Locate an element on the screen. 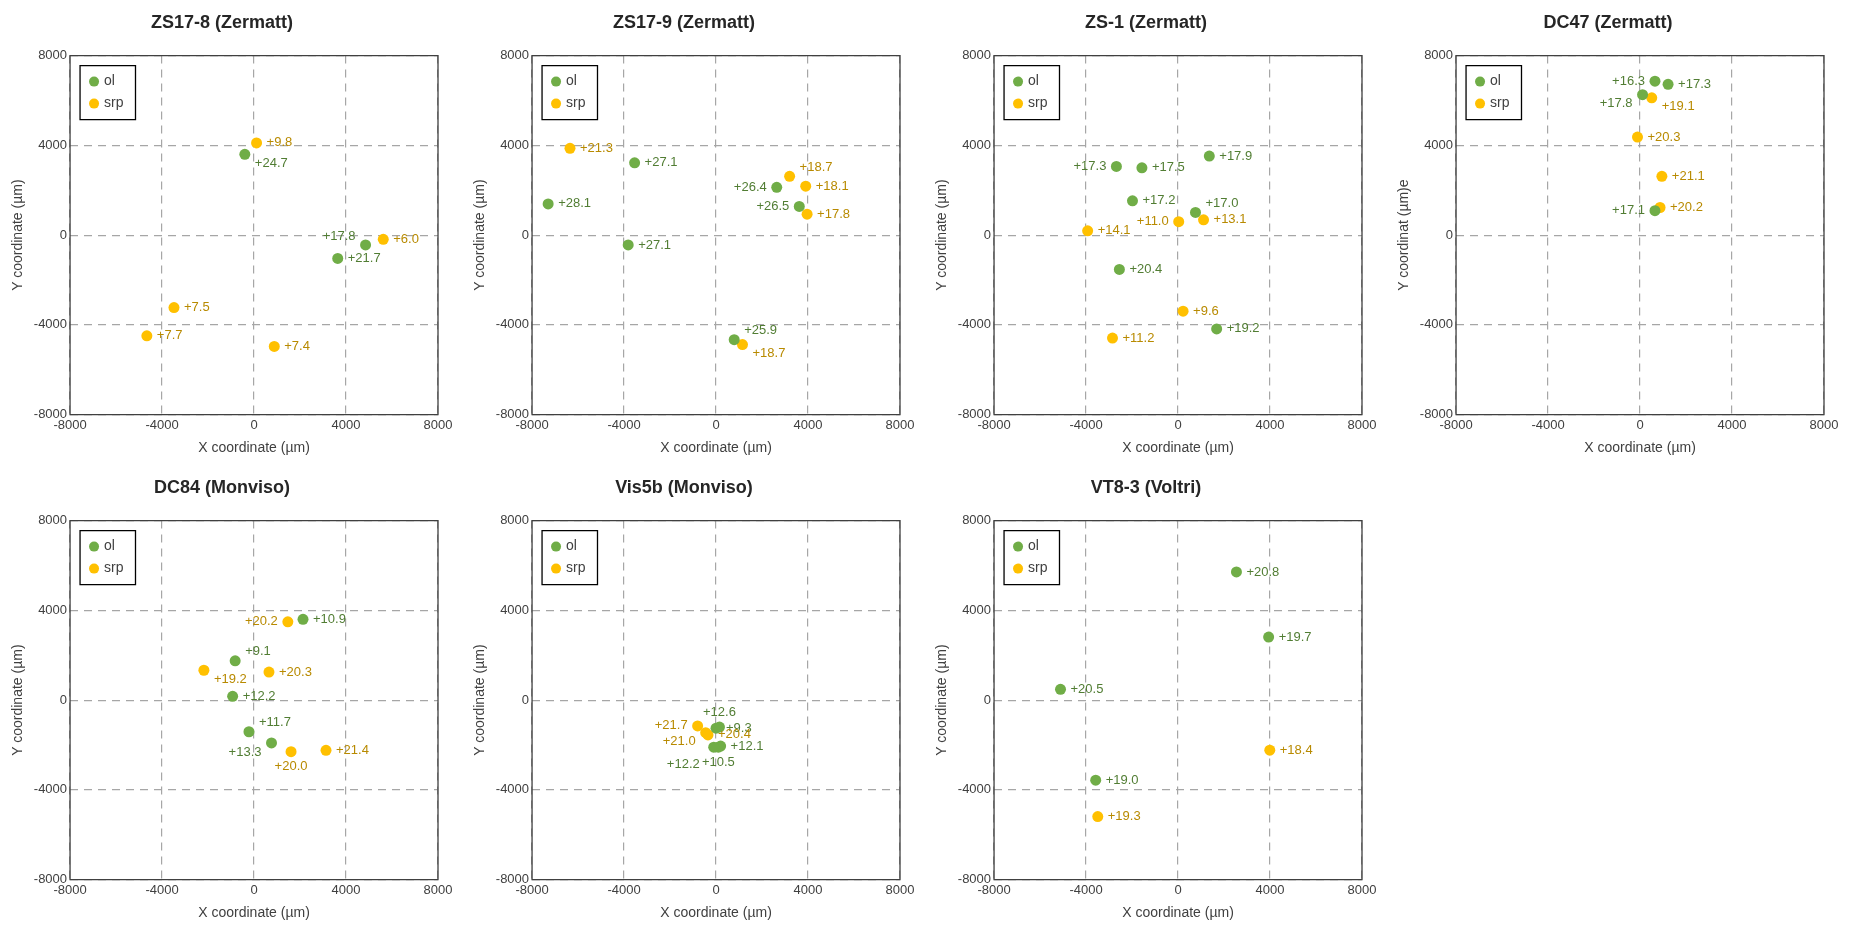  annotation: +27.1 is located at coordinates (661, 162).